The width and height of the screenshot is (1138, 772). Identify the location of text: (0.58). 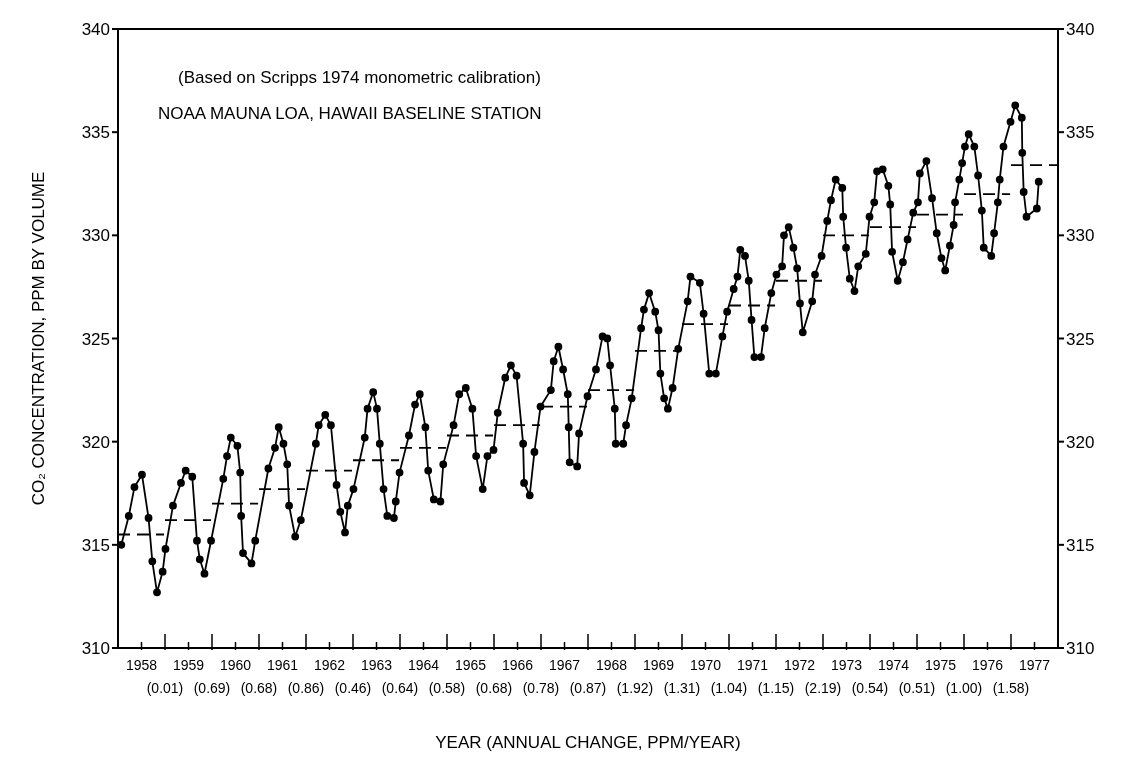
(447, 688).